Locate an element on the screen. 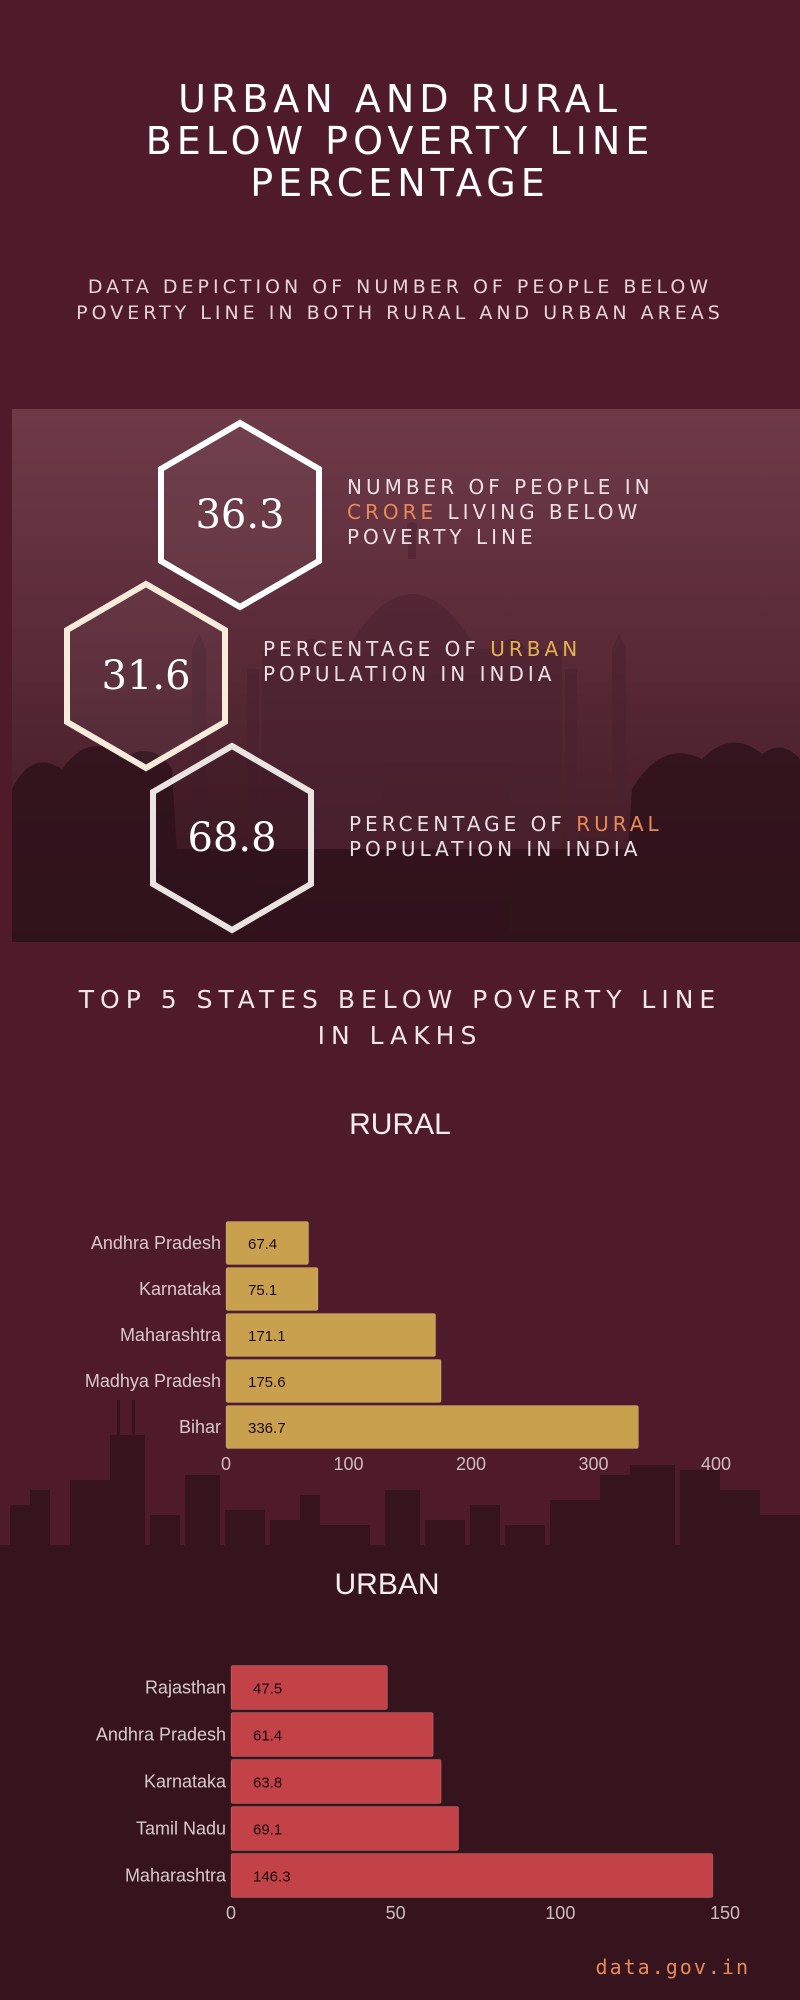 The image size is (800, 2000). data-label: 47.5 is located at coordinates (267, 1689).